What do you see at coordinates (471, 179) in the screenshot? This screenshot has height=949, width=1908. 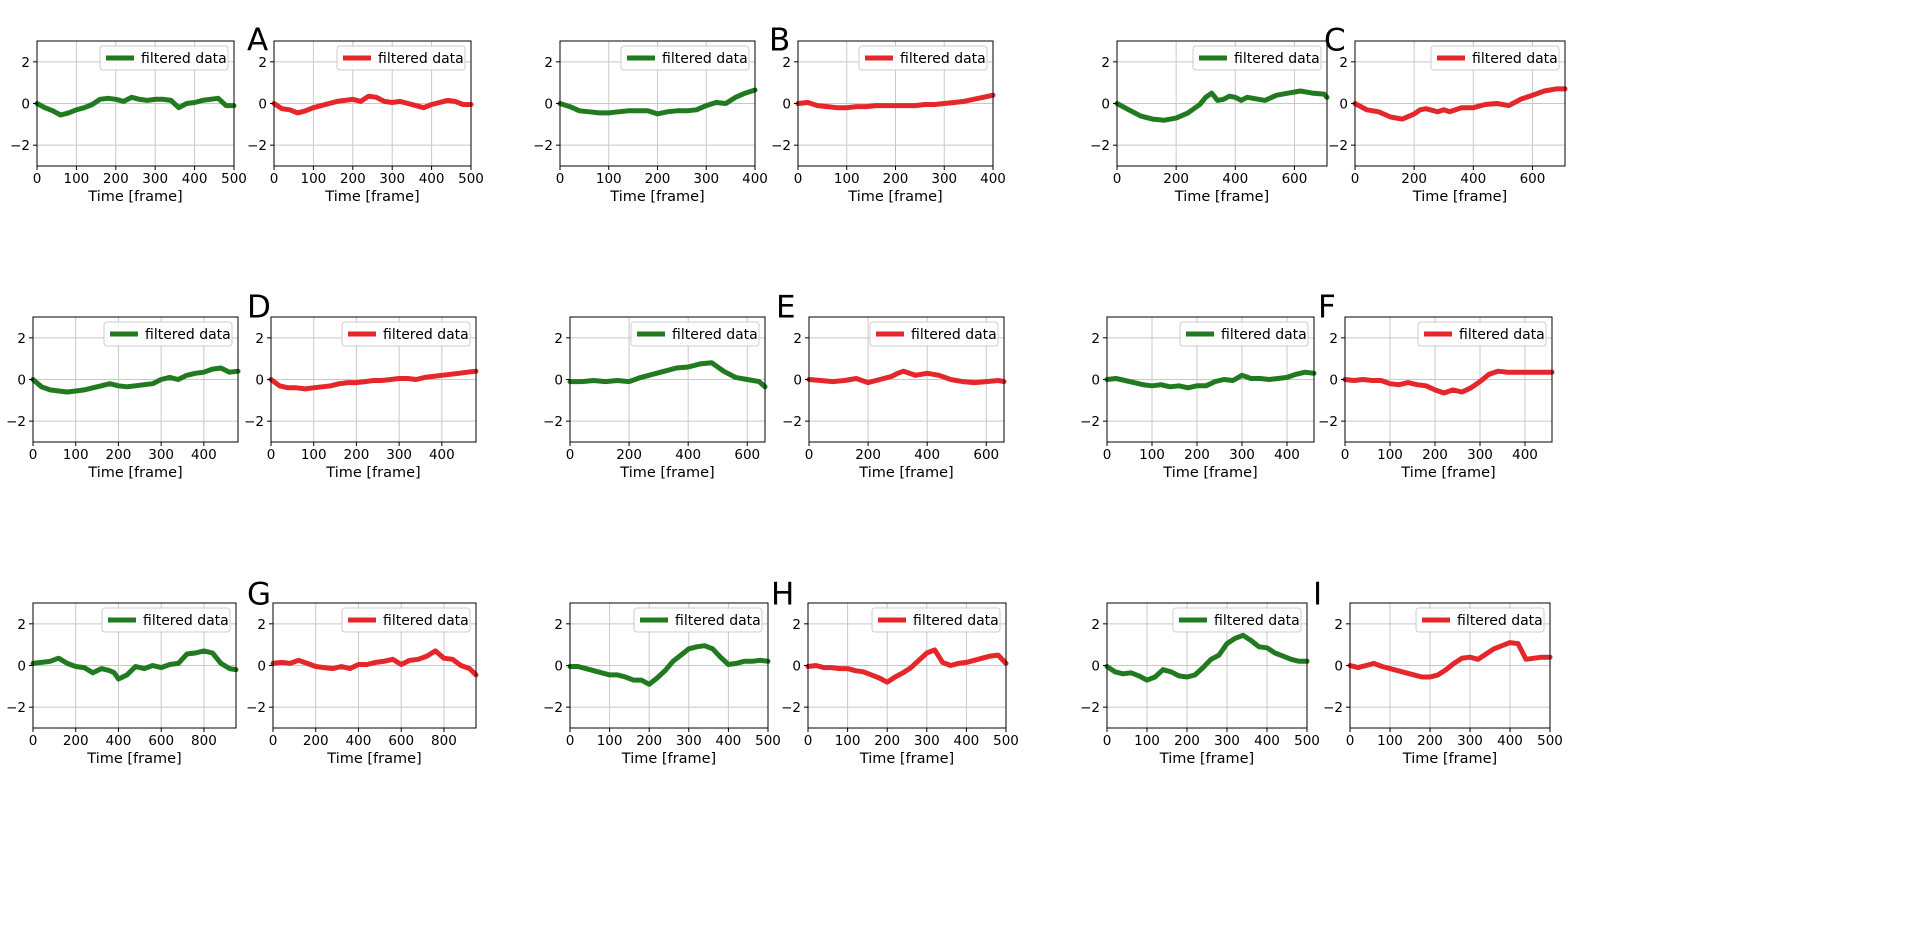 I see `x-tick-label: 500` at bounding box center [471, 179].